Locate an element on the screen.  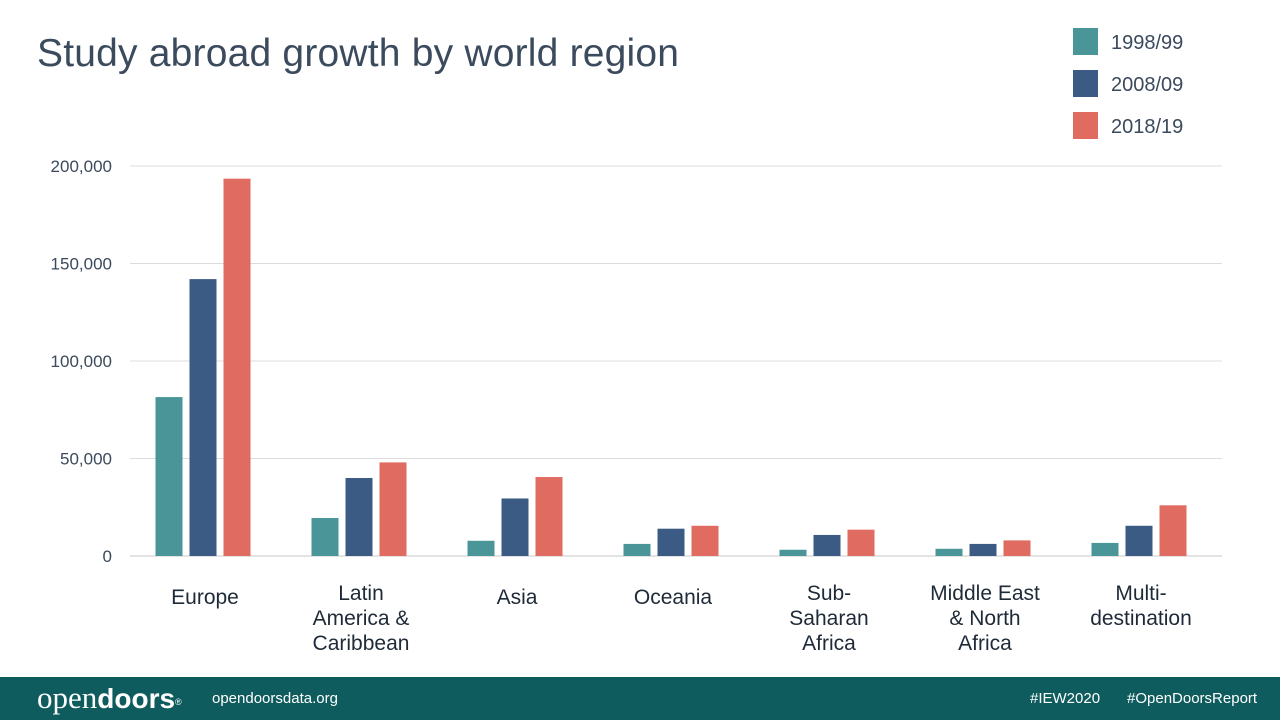
y-tick-label: 100,000 is located at coordinates (81, 361).